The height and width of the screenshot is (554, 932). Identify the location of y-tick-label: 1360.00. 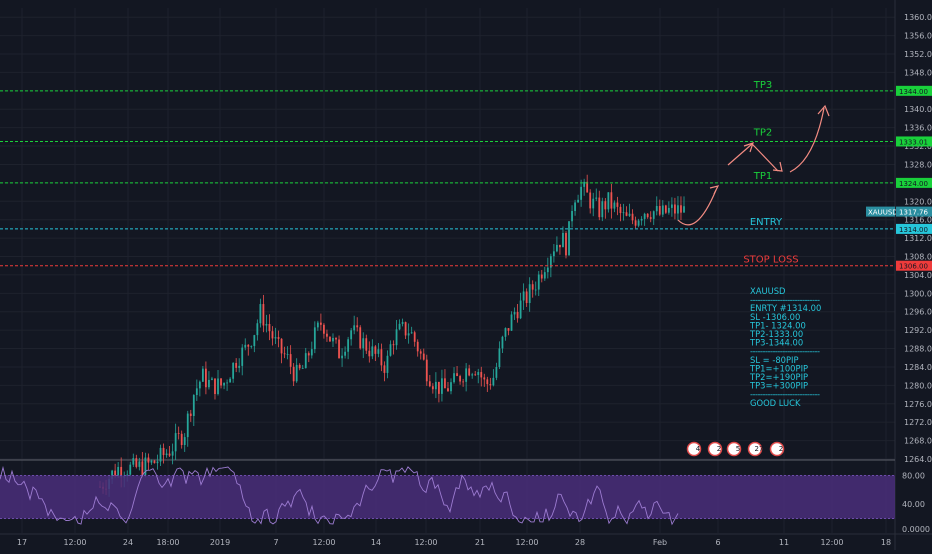
(918, 17).